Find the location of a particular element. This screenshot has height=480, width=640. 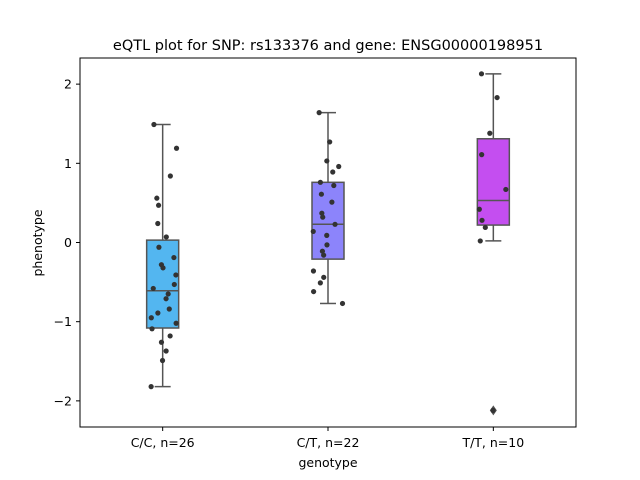

y-axis-label: phenotype is located at coordinates (37, 242).